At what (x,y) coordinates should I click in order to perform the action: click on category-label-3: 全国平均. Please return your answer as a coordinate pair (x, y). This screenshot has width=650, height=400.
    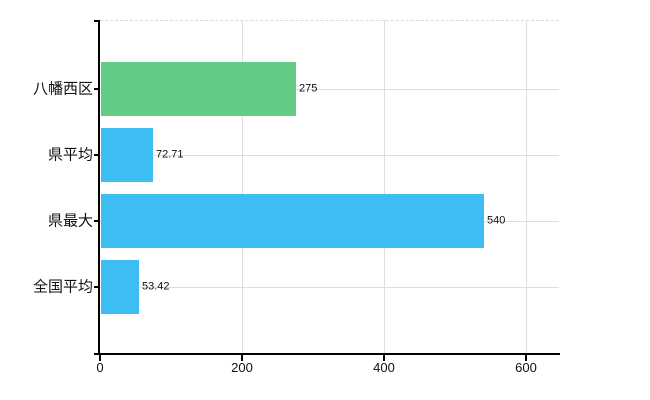
    Looking at the image, I should click on (62, 287).